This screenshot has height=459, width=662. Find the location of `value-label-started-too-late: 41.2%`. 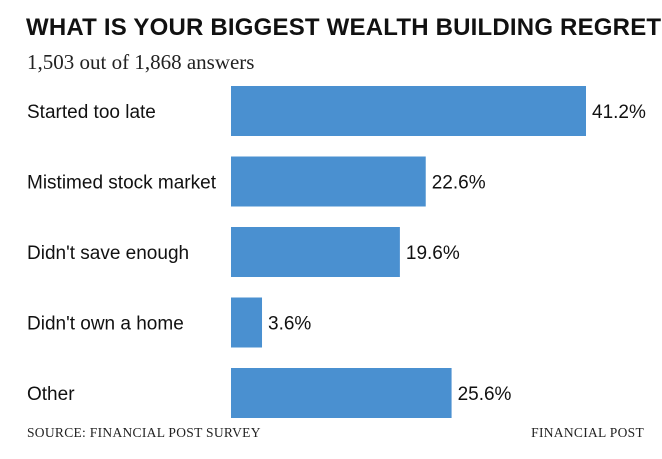

value-label-started-too-late: 41.2% is located at coordinates (619, 112).